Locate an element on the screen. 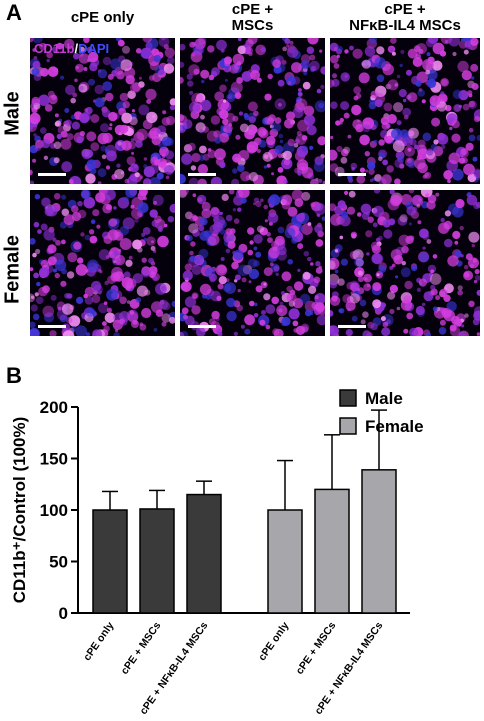  micrograph-female-cpe-mscs is located at coordinates (252, 263).